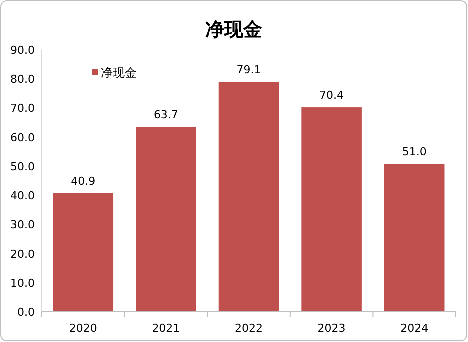 The image size is (468, 342). I want to click on x-tick-label: 2021, so click(166, 328).